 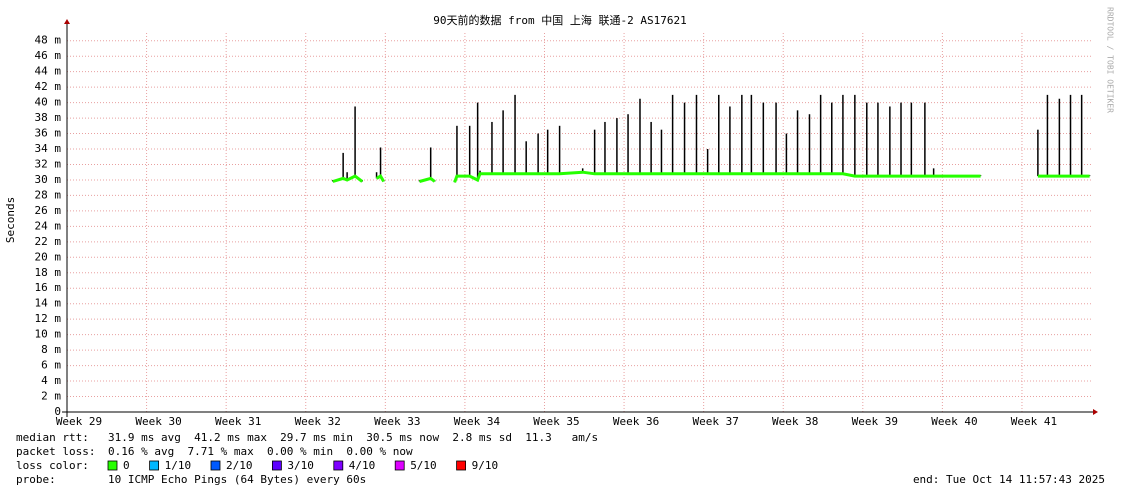 What do you see at coordinates (48, 194) in the screenshot?
I see `y-tick-label: 28 m` at bounding box center [48, 194].